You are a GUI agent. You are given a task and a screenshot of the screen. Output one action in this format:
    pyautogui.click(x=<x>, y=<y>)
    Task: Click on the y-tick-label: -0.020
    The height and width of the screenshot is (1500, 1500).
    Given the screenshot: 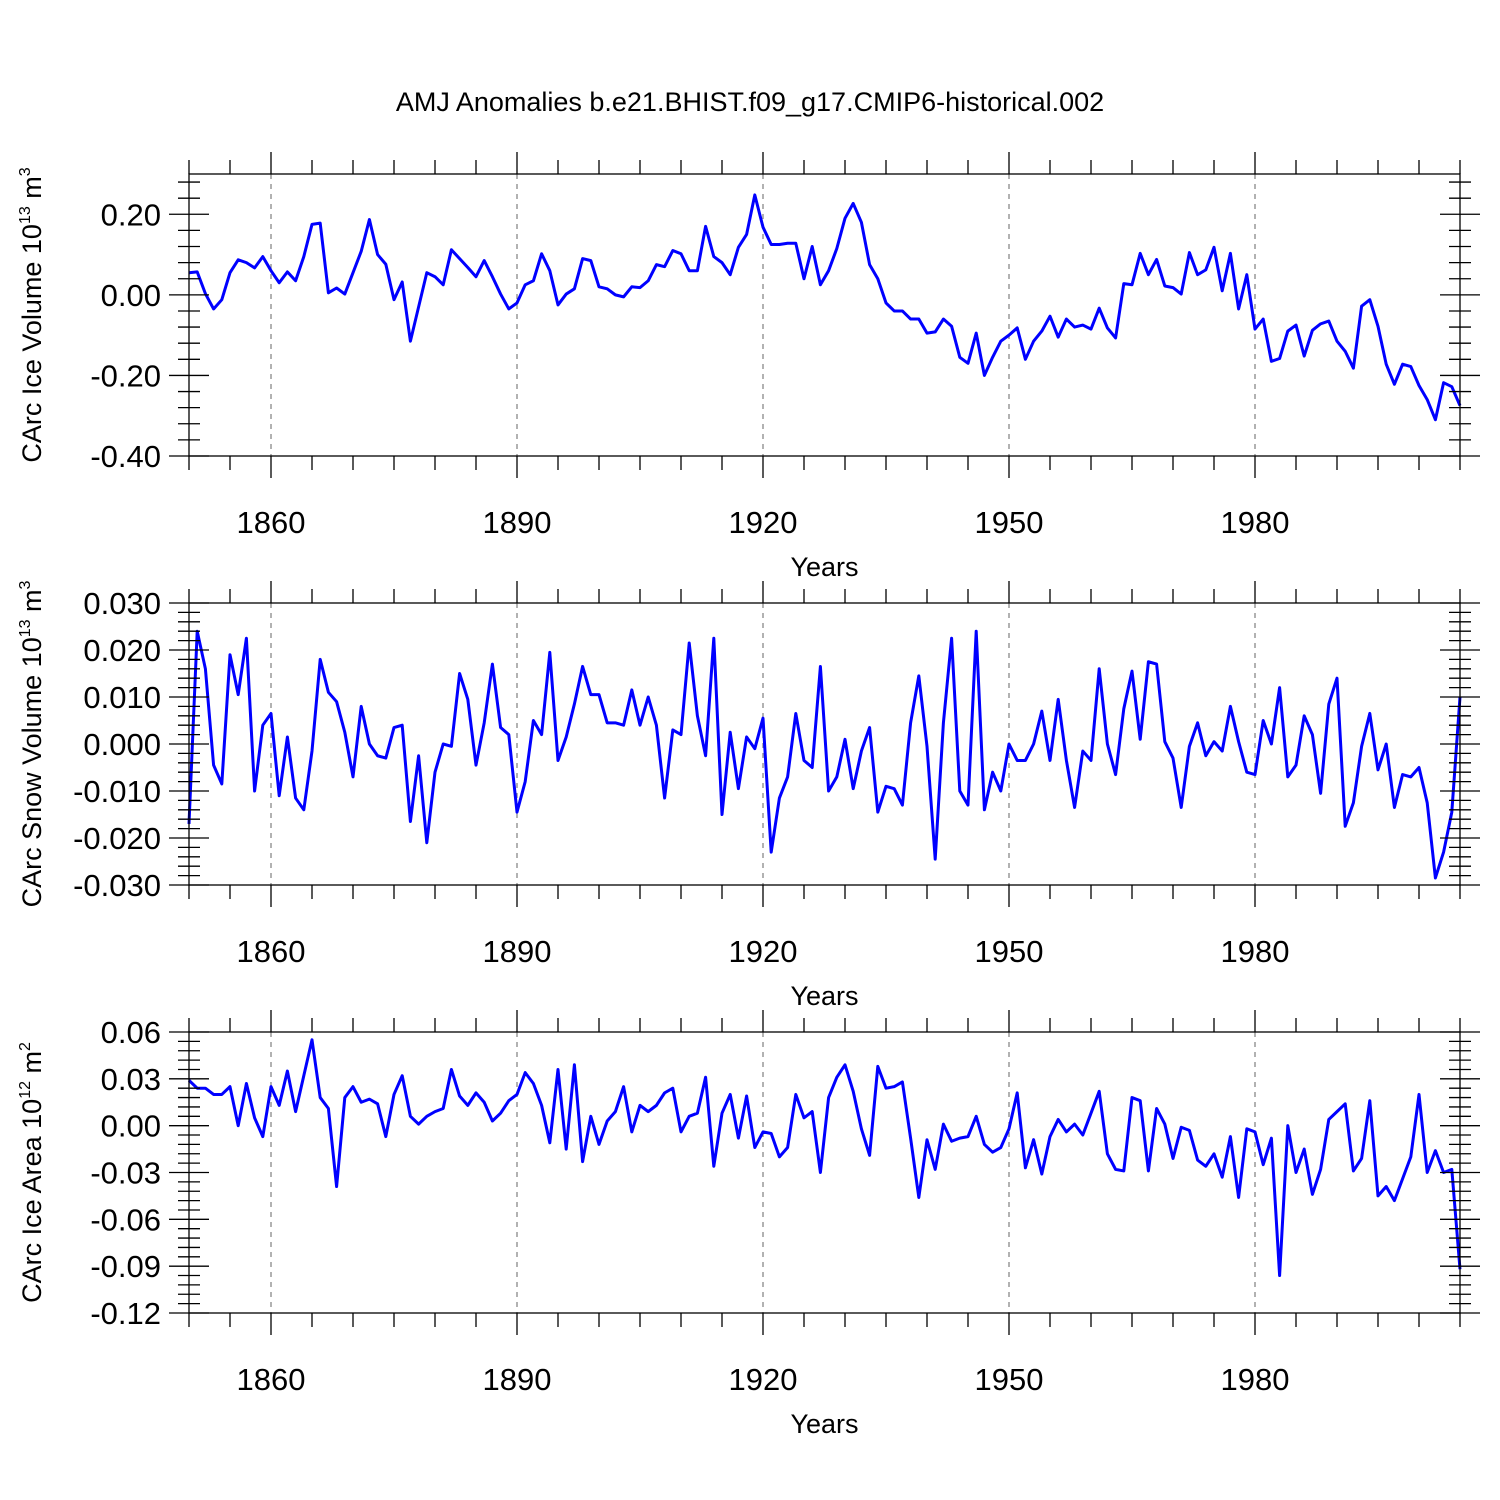 What is the action you would take?
    pyautogui.click(x=117, y=838)
    